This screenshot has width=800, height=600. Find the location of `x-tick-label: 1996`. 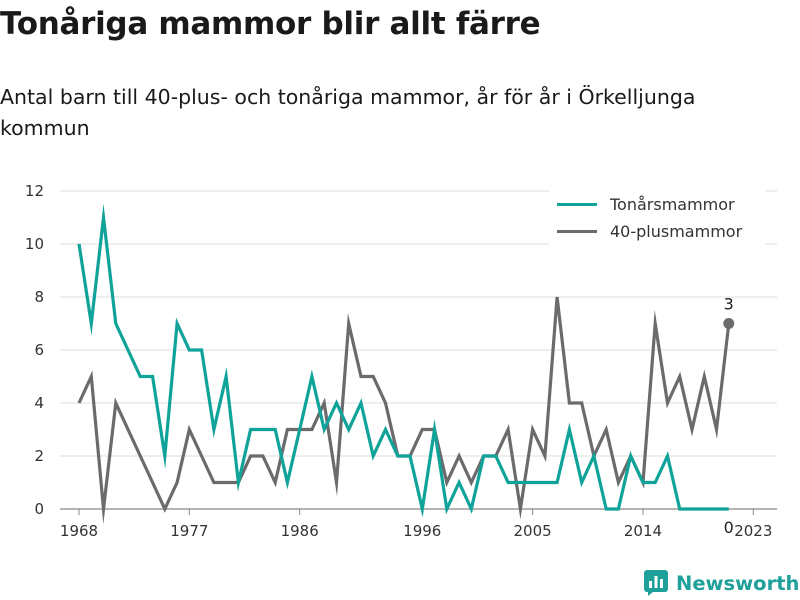

x-tick-label: 1996 is located at coordinates (422, 531).